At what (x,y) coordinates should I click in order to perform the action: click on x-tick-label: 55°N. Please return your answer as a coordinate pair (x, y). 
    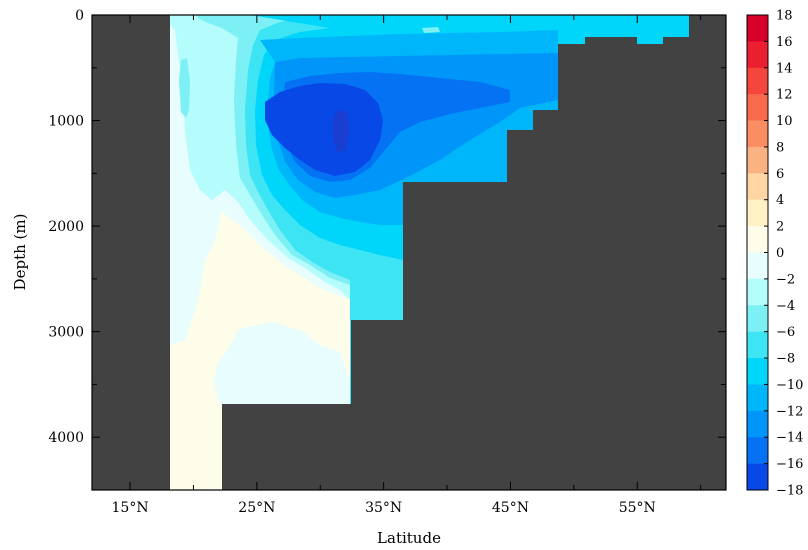
    Looking at the image, I should click on (637, 508).